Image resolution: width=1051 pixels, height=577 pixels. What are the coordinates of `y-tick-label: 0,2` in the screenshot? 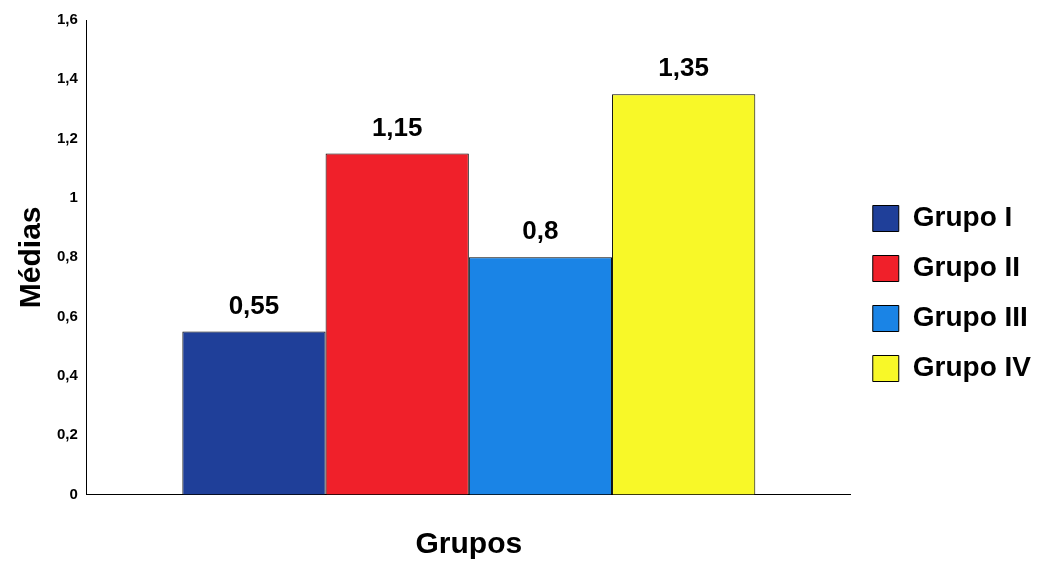 It's located at (67, 434).